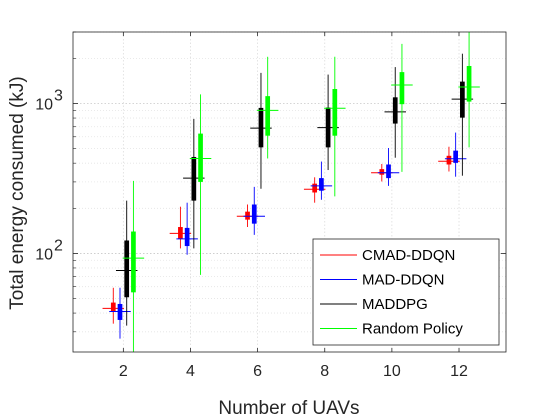 This screenshot has height=420, width=560. Describe the element at coordinates (459, 371) in the screenshot. I see `x-tick-label: 12` at that location.